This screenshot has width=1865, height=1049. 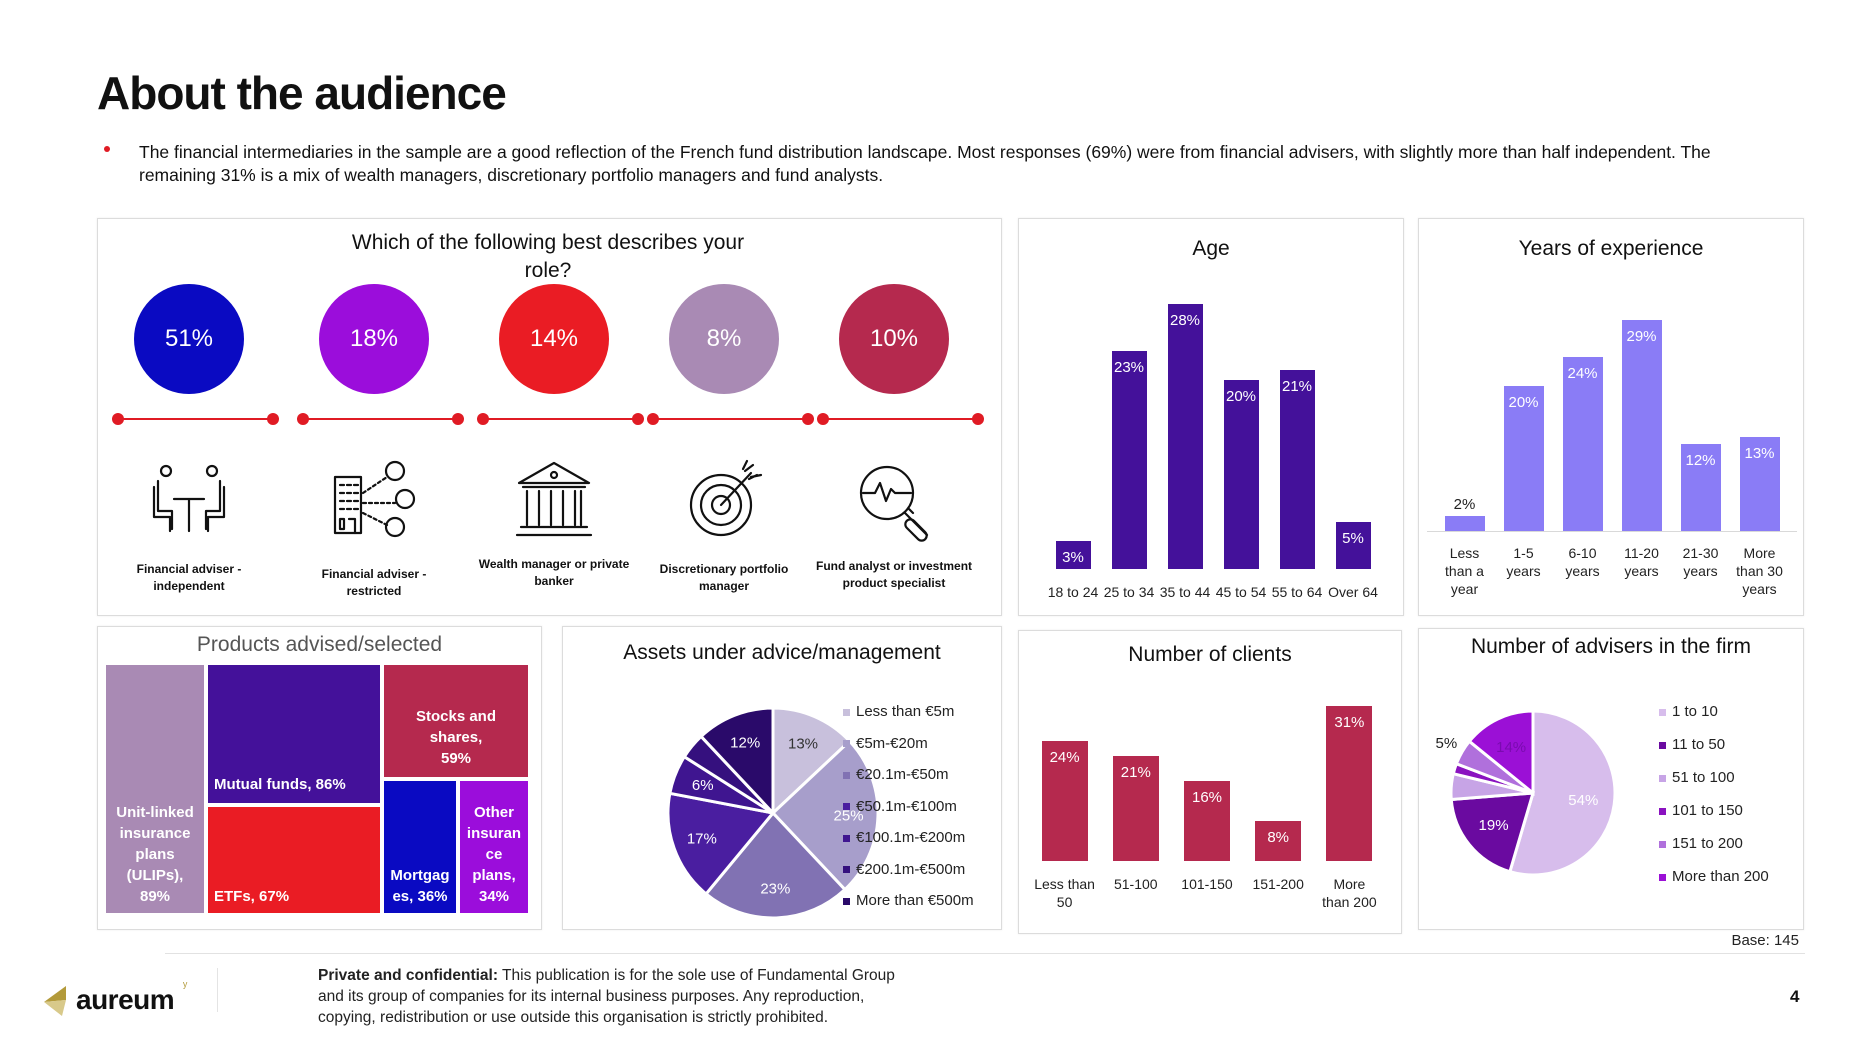 I want to click on treemap-cell: Unit-linked insurance plans (ULIPs), 89%, so click(x=155, y=789).